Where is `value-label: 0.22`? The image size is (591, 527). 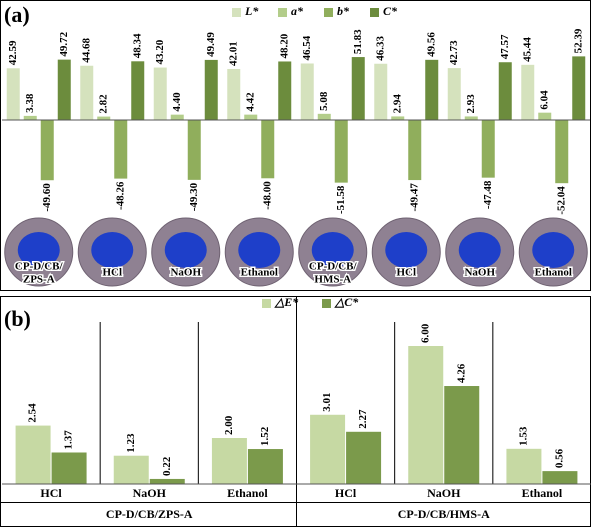
value-label: 0.22 is located at coordinates (167, 466).